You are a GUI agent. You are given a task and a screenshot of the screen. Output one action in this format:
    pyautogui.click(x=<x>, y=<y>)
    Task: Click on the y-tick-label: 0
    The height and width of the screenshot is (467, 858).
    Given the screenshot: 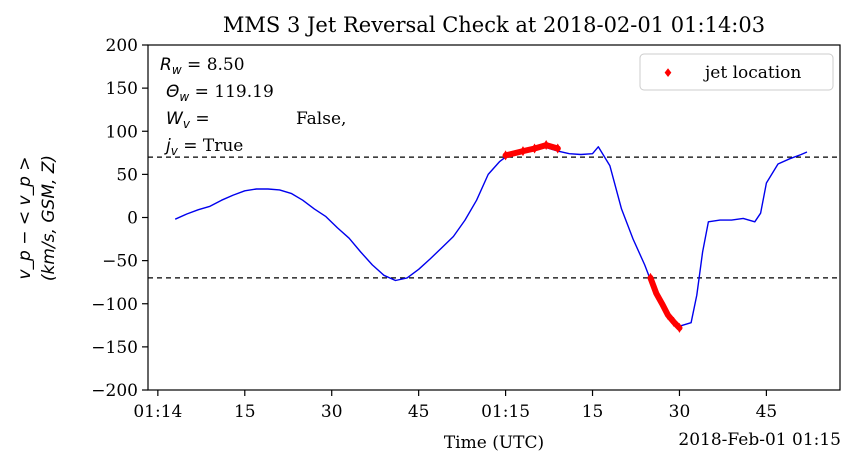 What is the action you would take?
    pyautogui.click(x=132, y=219)
    